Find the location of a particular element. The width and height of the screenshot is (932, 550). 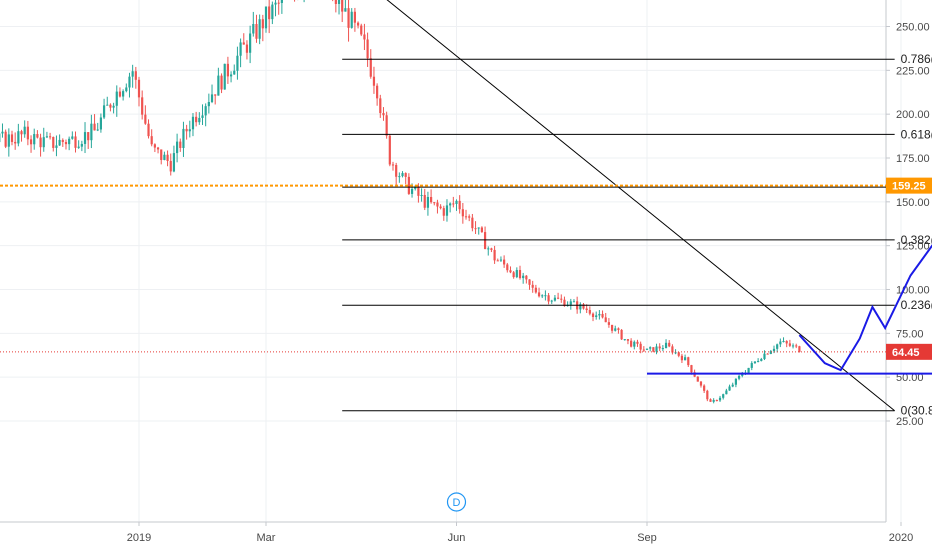

fib-label: 0.382(128.30) is located at coordinates (916, 240).